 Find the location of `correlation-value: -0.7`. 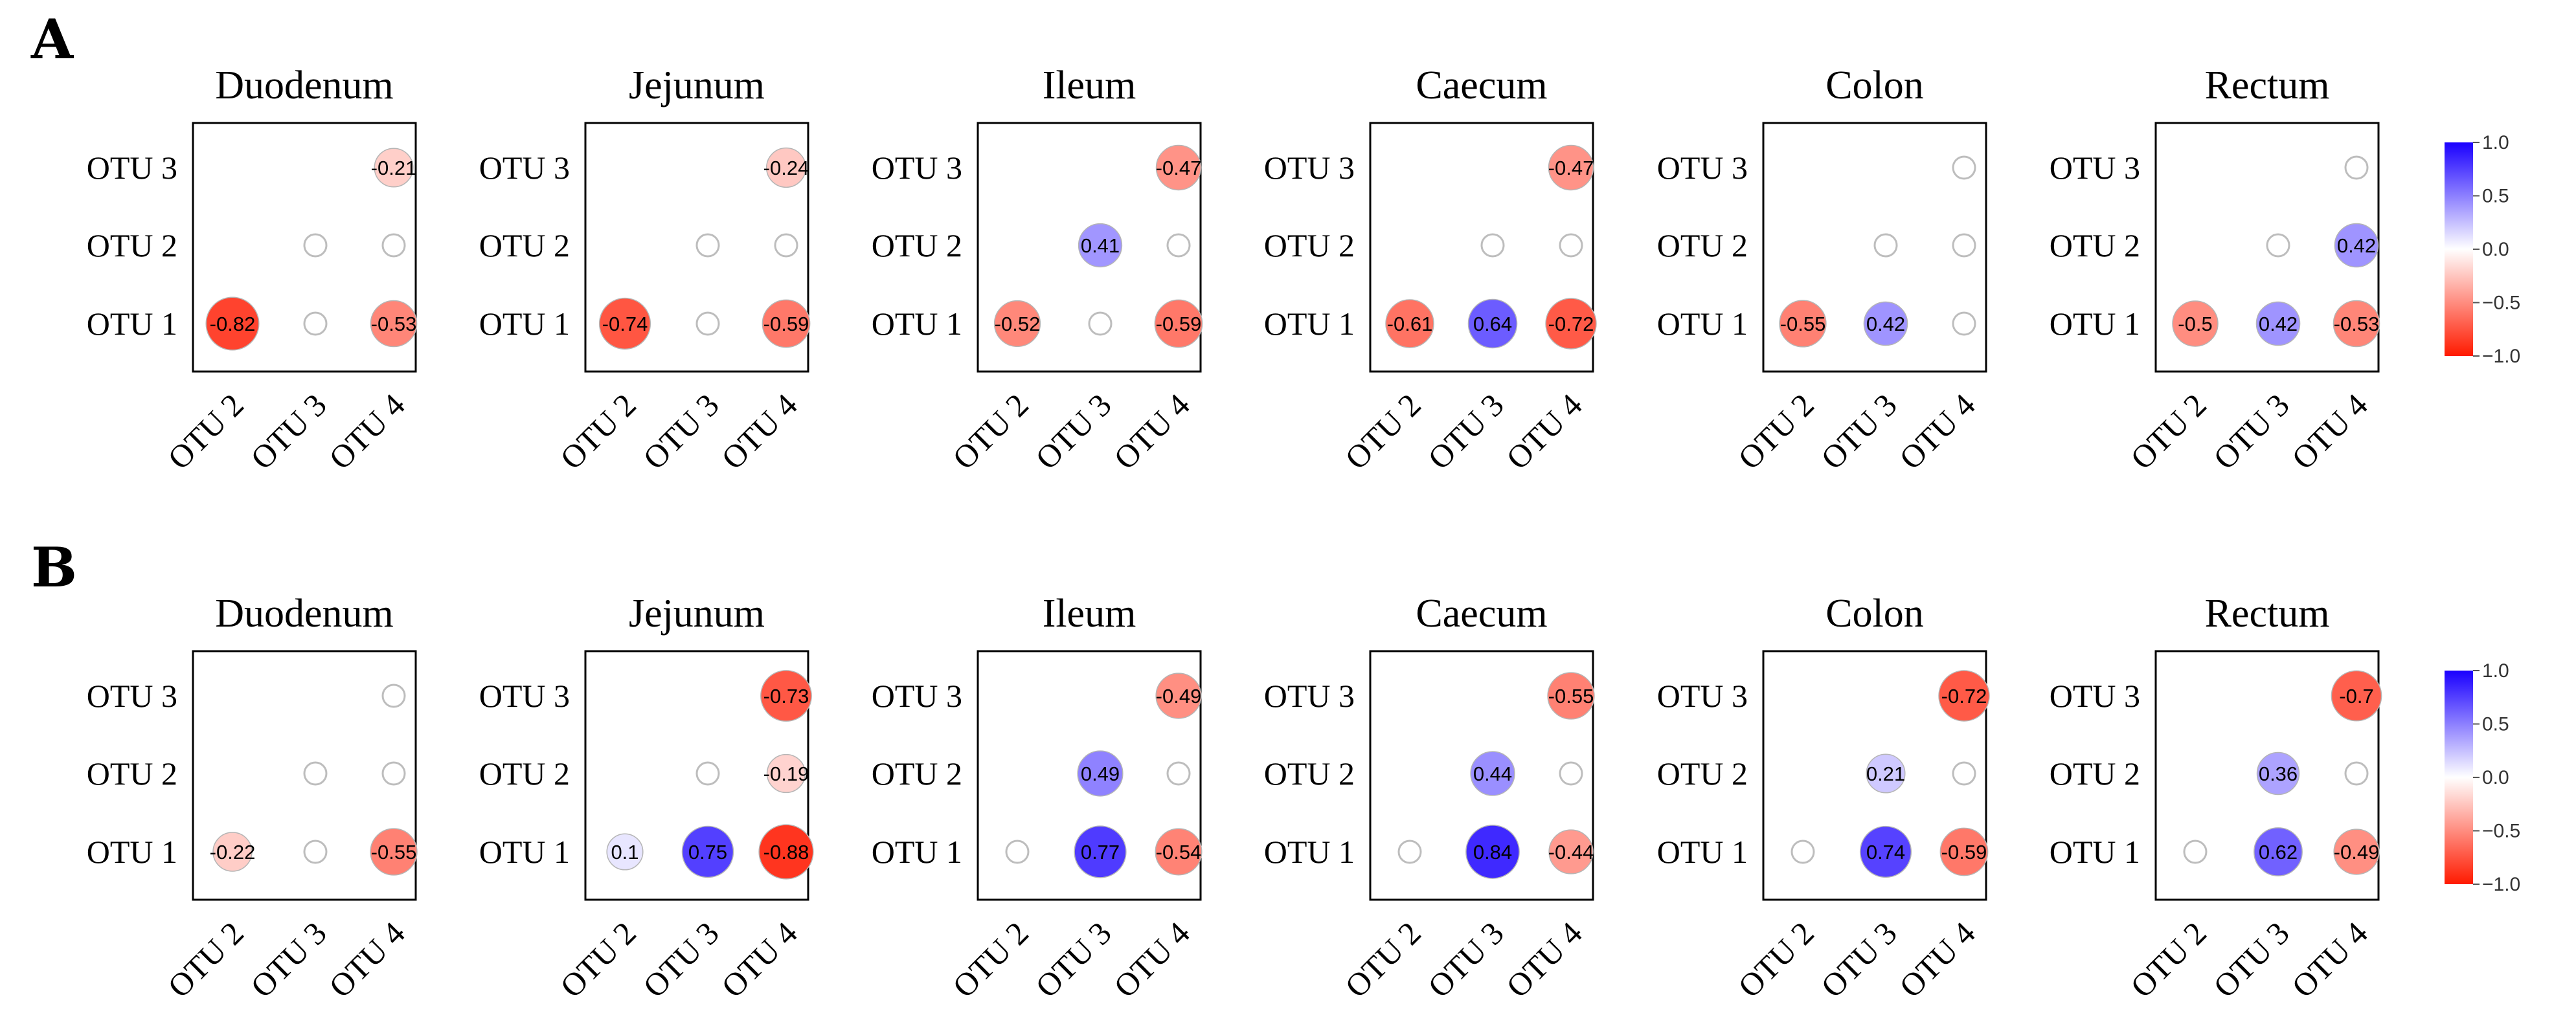

correlation-value: -0.7 is located at coordinates (2356, 696).